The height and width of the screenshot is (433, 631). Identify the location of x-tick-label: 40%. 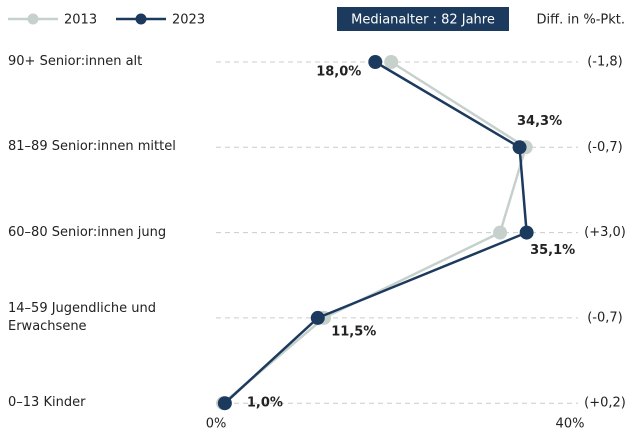
(570, 424).